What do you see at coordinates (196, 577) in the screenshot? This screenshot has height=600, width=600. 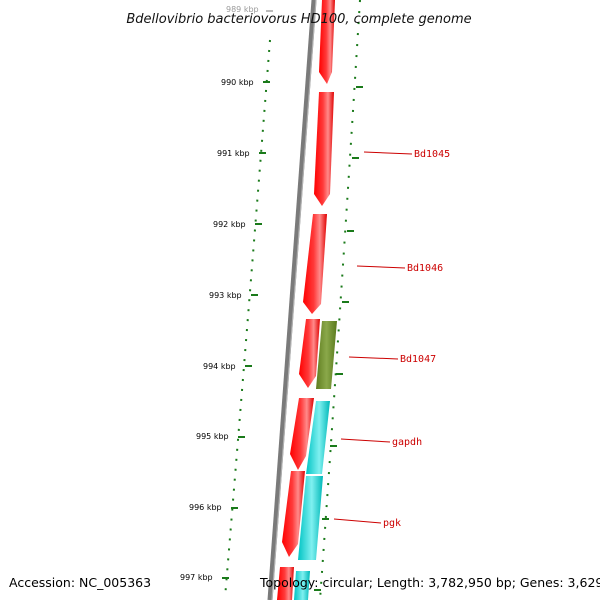 I see `kbp-label: 997 kbp` at bounding box center [196, 577].